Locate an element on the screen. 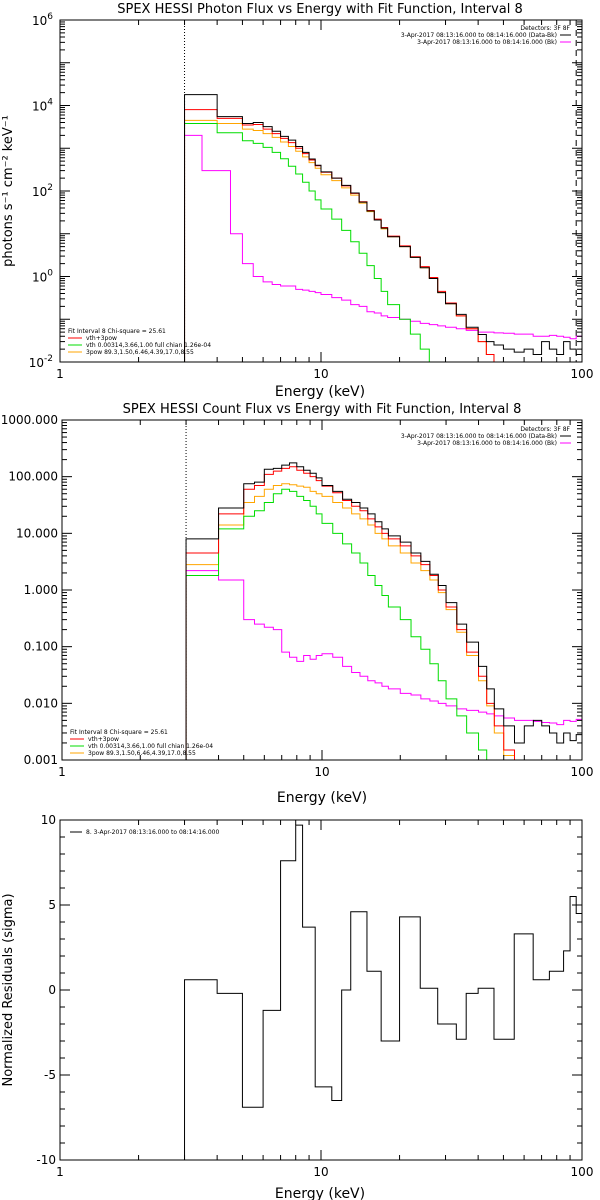 The height and width of the screenshot is (1200, 600). y-tick-label: 100.000 is located at coordinates (33, 477).